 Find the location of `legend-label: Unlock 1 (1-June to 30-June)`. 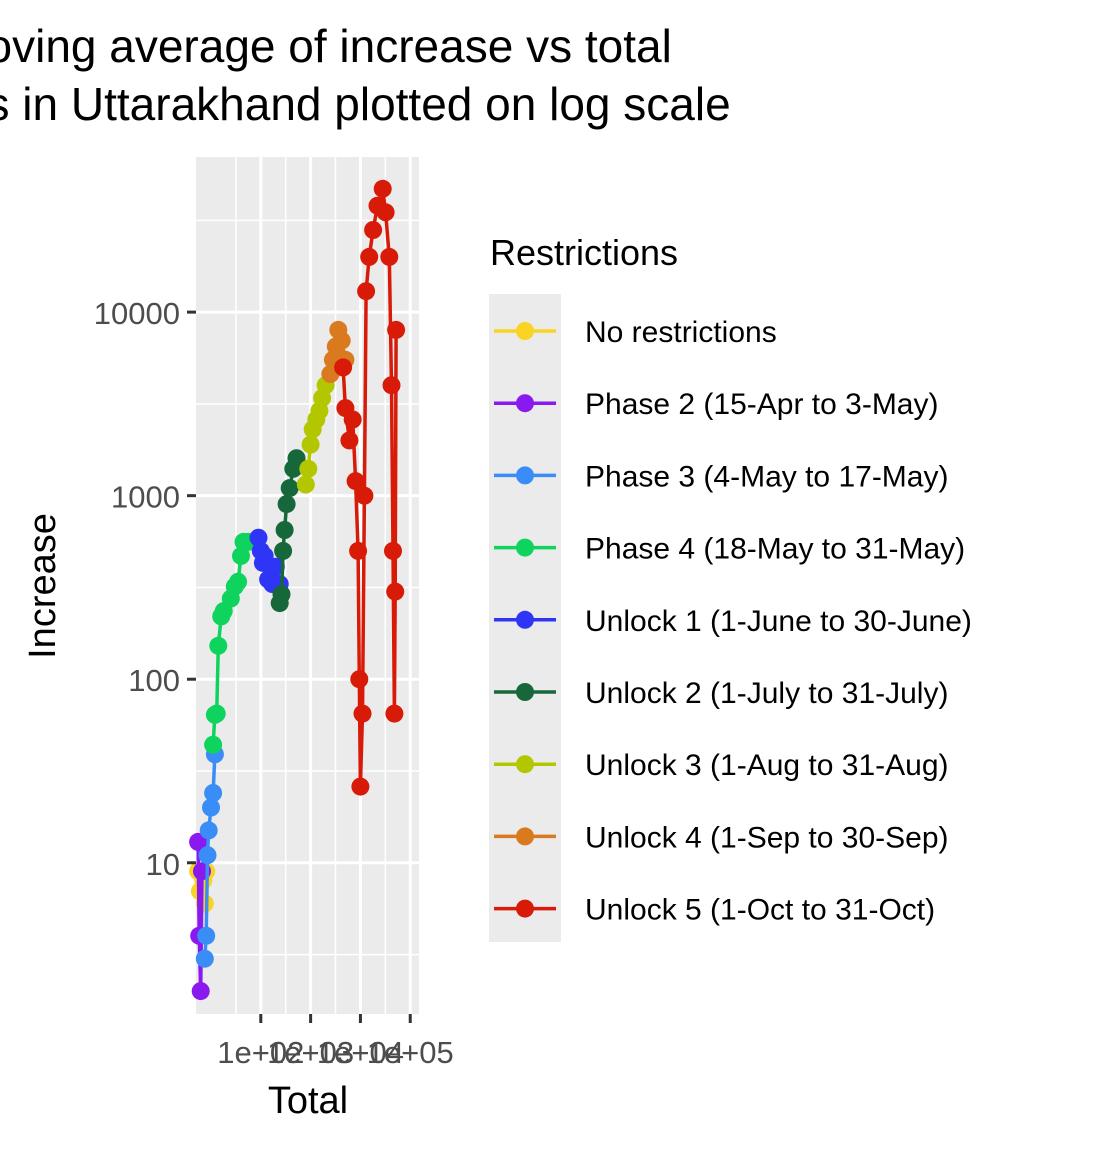

legend-label: Unlock 1 (1-June to 30-June) is located at coordinates (778, 621).